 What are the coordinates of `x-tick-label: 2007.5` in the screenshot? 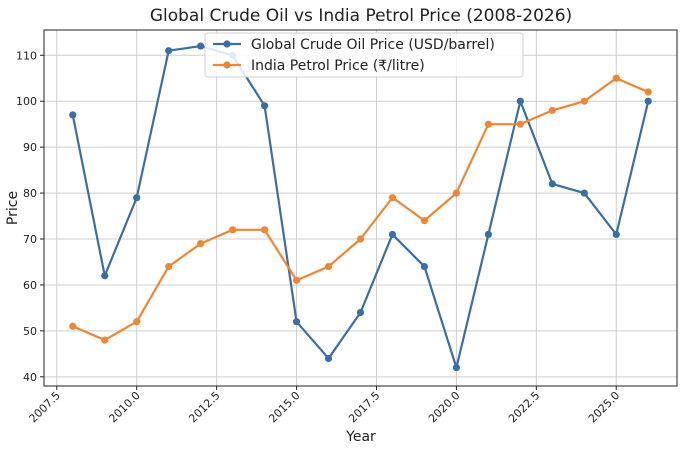 It's located at (44, 407).